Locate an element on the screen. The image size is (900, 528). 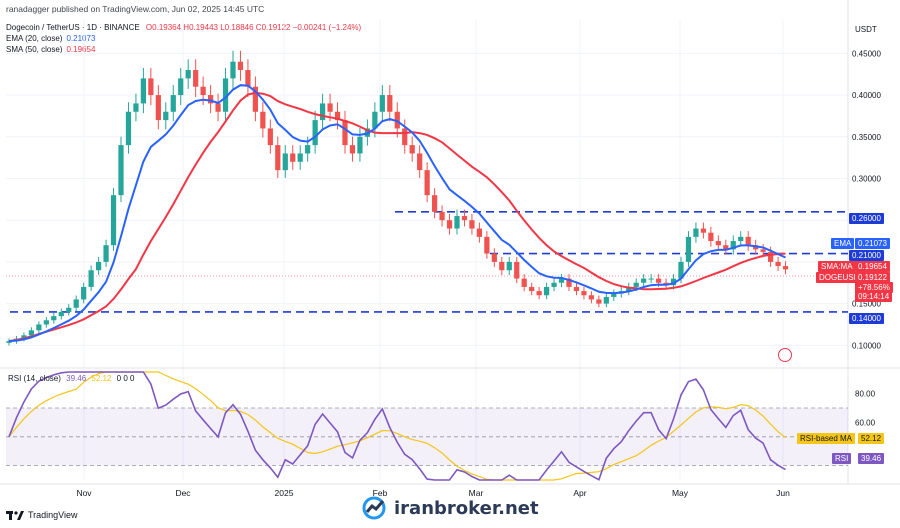
change-badge: +78.56% is located at coordinates (874, 287).